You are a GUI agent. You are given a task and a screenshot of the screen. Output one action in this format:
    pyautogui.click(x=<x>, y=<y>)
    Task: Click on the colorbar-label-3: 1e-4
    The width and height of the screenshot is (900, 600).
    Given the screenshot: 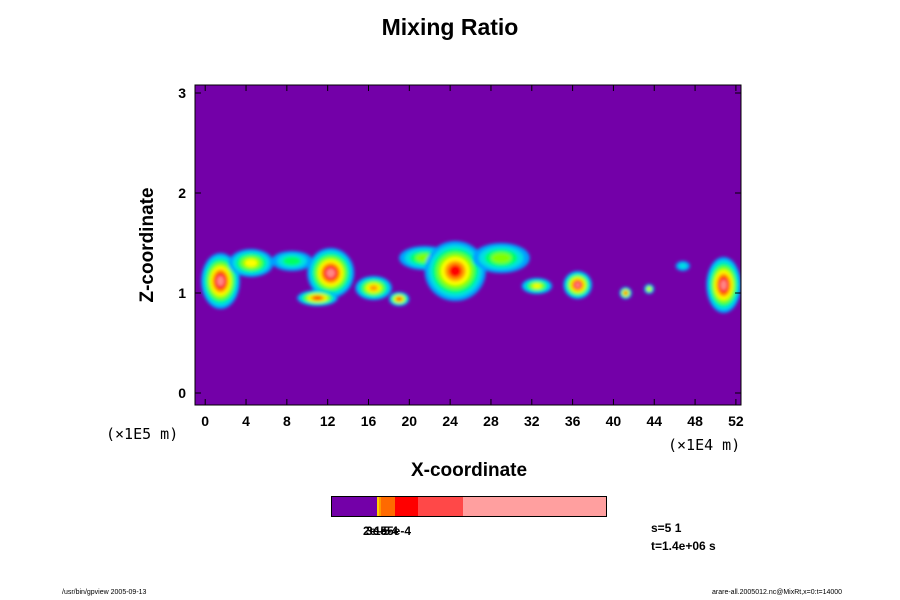 What is the action you would take?
    pyautogui.click(x=386, y=531)
    